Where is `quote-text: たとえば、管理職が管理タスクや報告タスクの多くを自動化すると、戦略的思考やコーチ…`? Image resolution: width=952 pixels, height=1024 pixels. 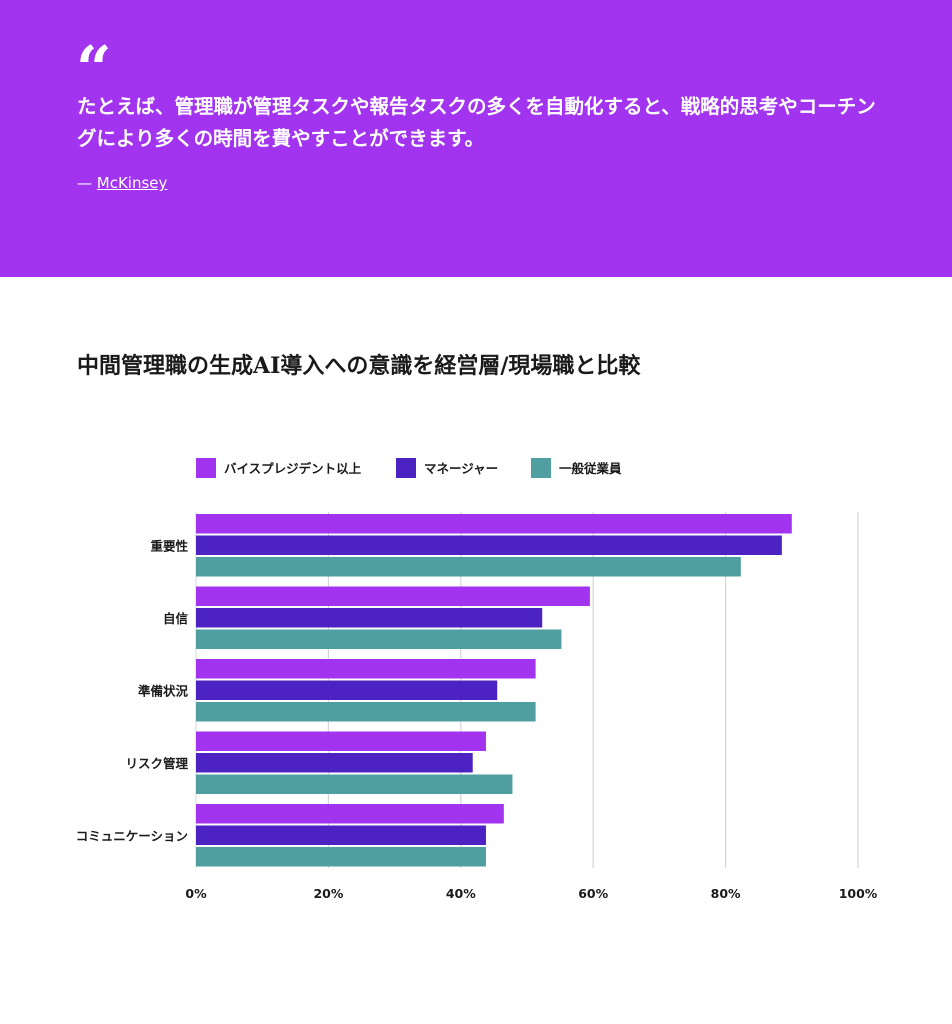 quote-text: たとえば、管理職が管理タスクや報告タスクの多くを自動化すると、戦略的思考やコーチ… is located at coordinates (476, 122).